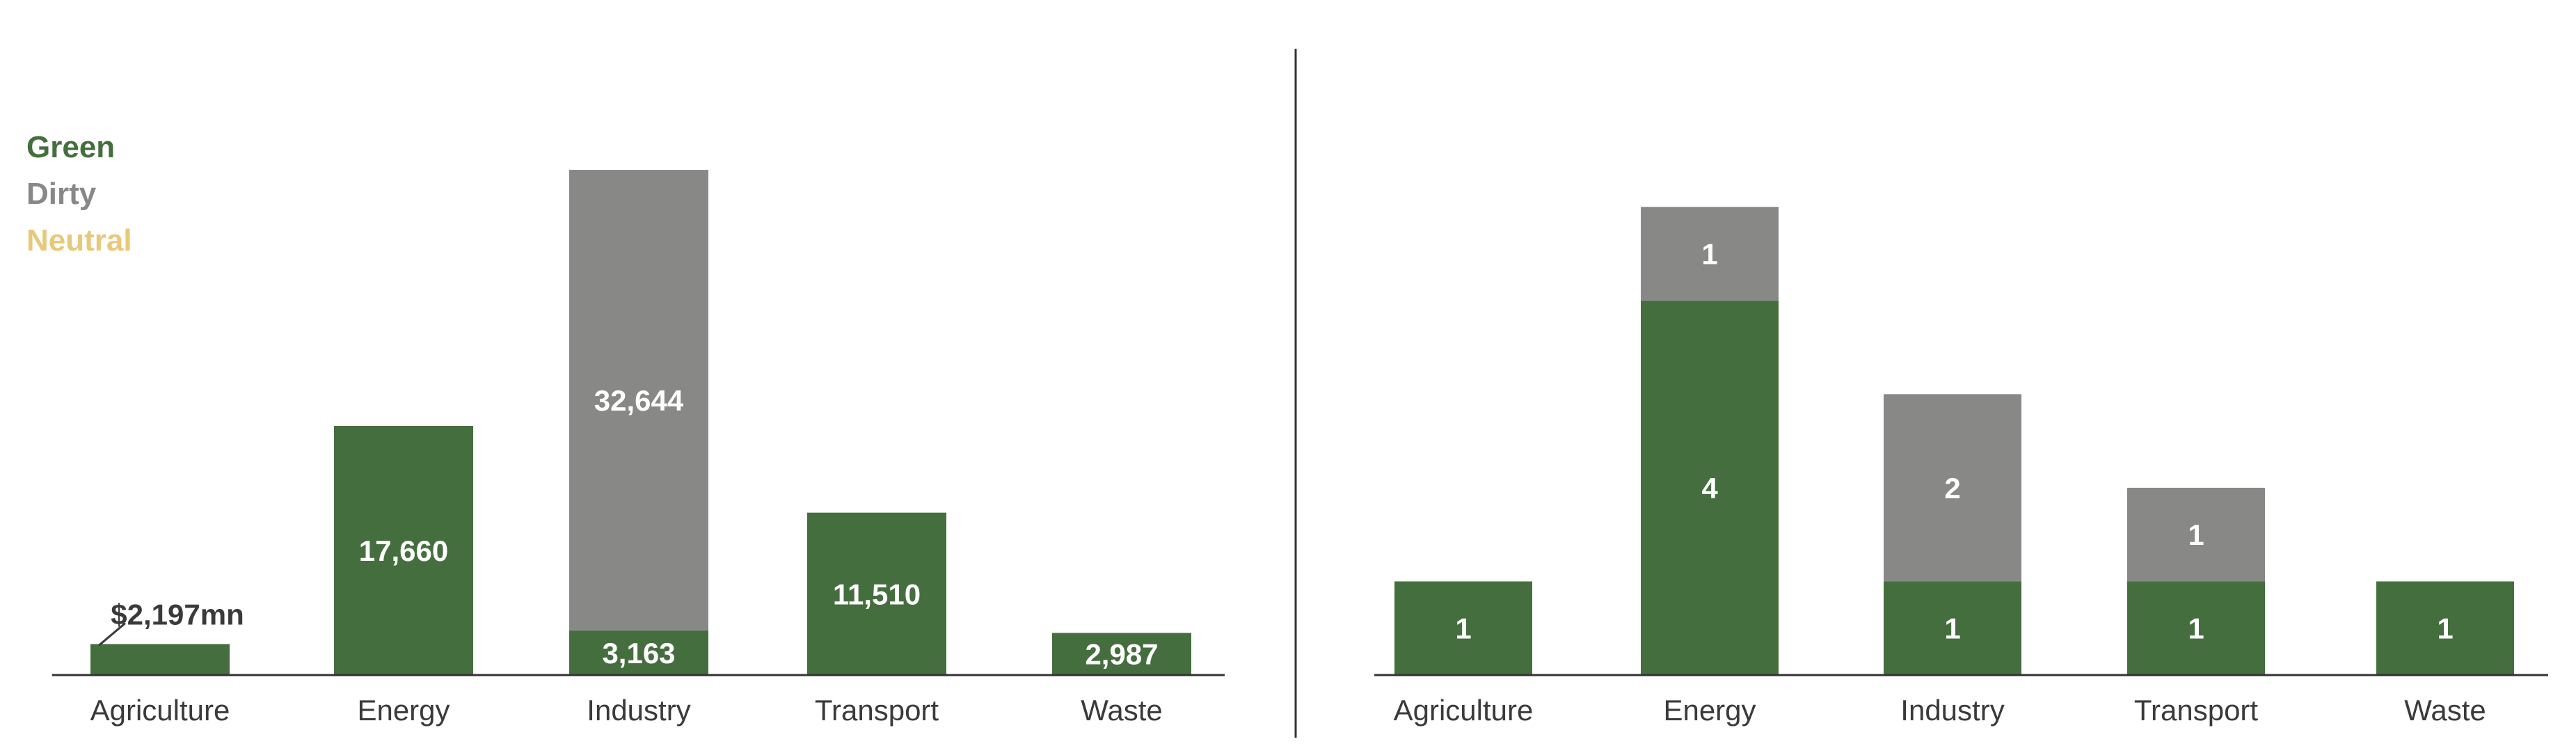  I want to click on data-label-green-industry: 3,163, so click(638, 653).